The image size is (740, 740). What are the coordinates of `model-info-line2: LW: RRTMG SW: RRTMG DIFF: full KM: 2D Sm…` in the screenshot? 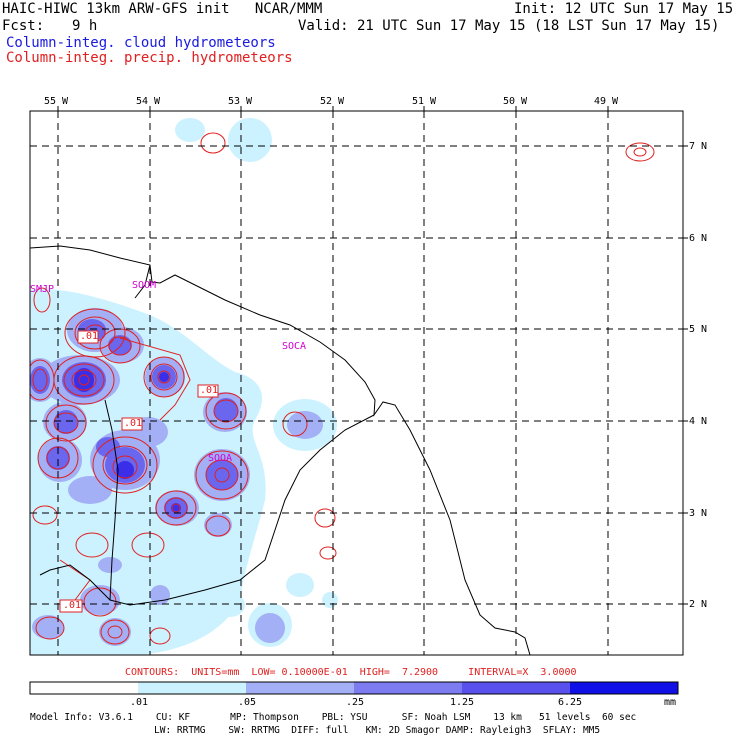 It's located at (377, 730).